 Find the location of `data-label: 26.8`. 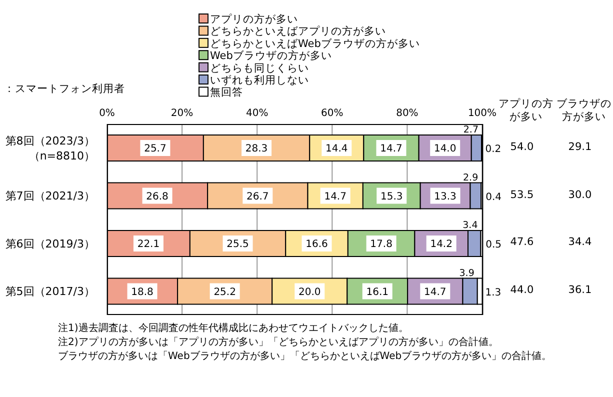

data-label: 26.8 is located at coordinates (157, 196).